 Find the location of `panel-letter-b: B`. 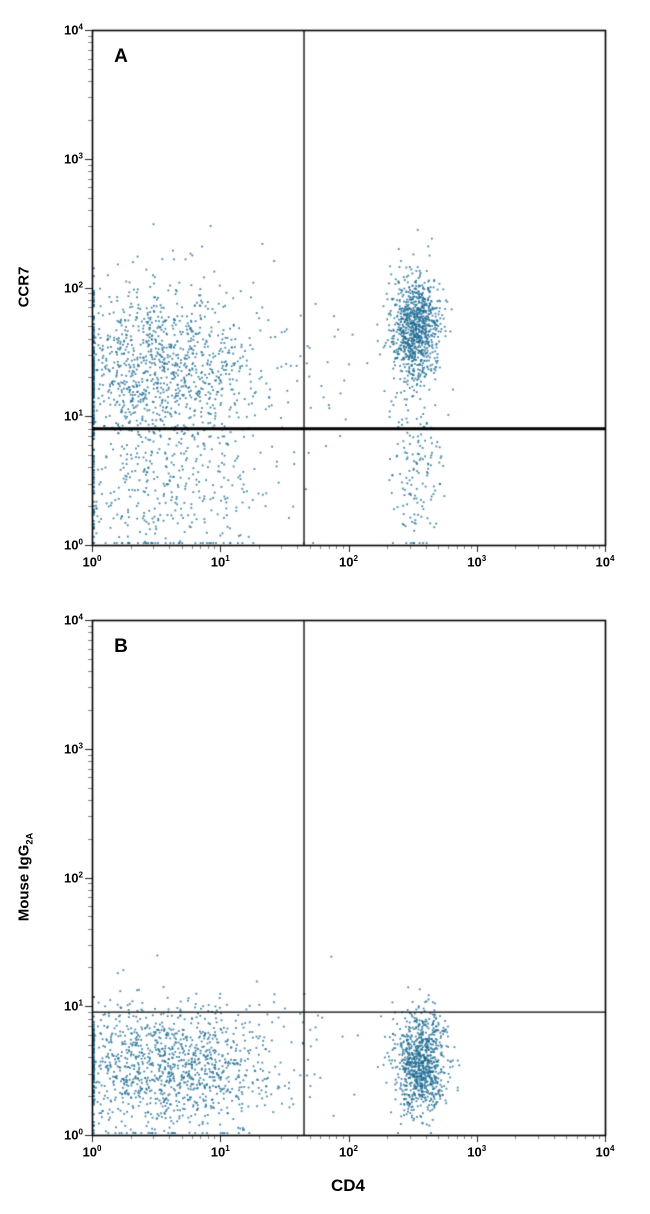

panel-letter-b: B is located at coordinates (121, 646).